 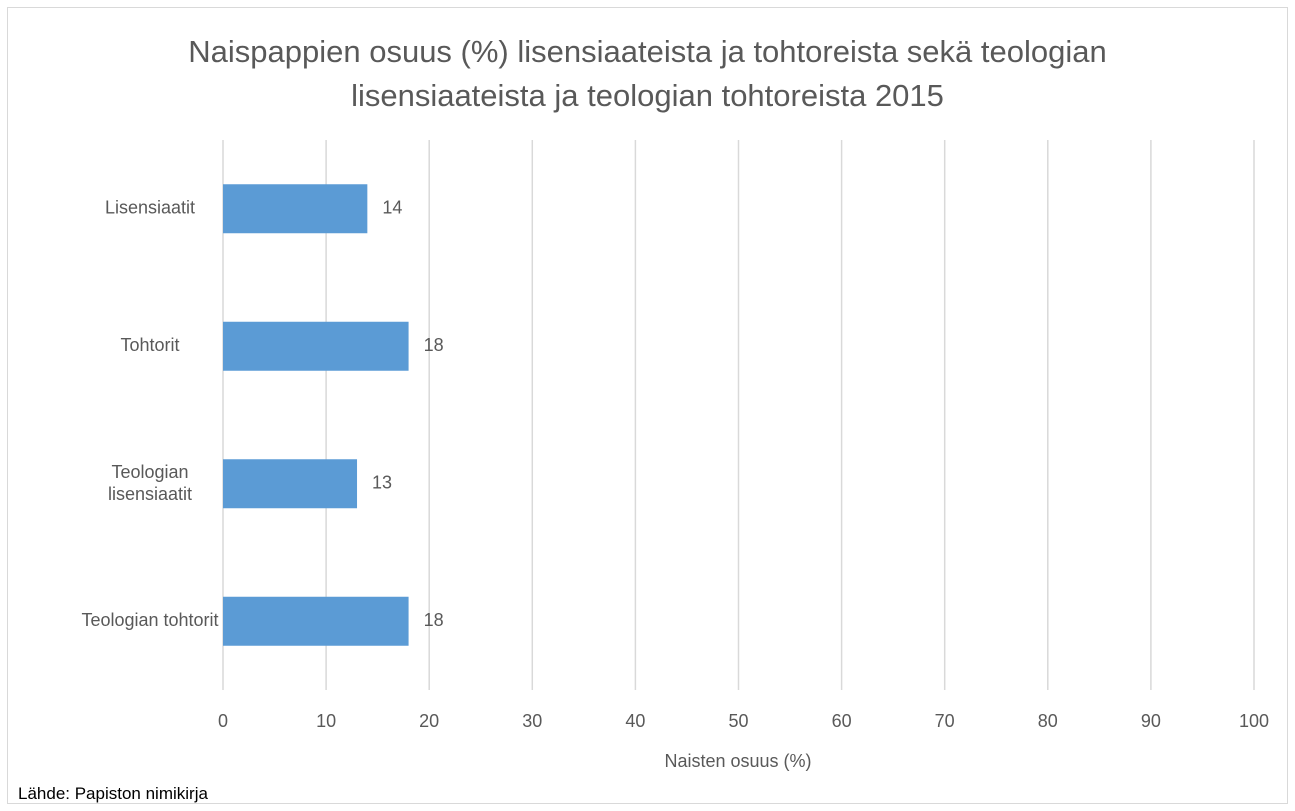 I want to click on x-tick-label: 70, so click(x=945, y=721).